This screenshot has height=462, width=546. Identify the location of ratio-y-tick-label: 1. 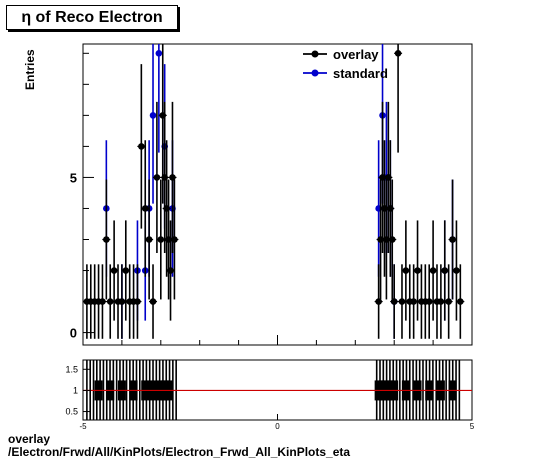
(75, 390).